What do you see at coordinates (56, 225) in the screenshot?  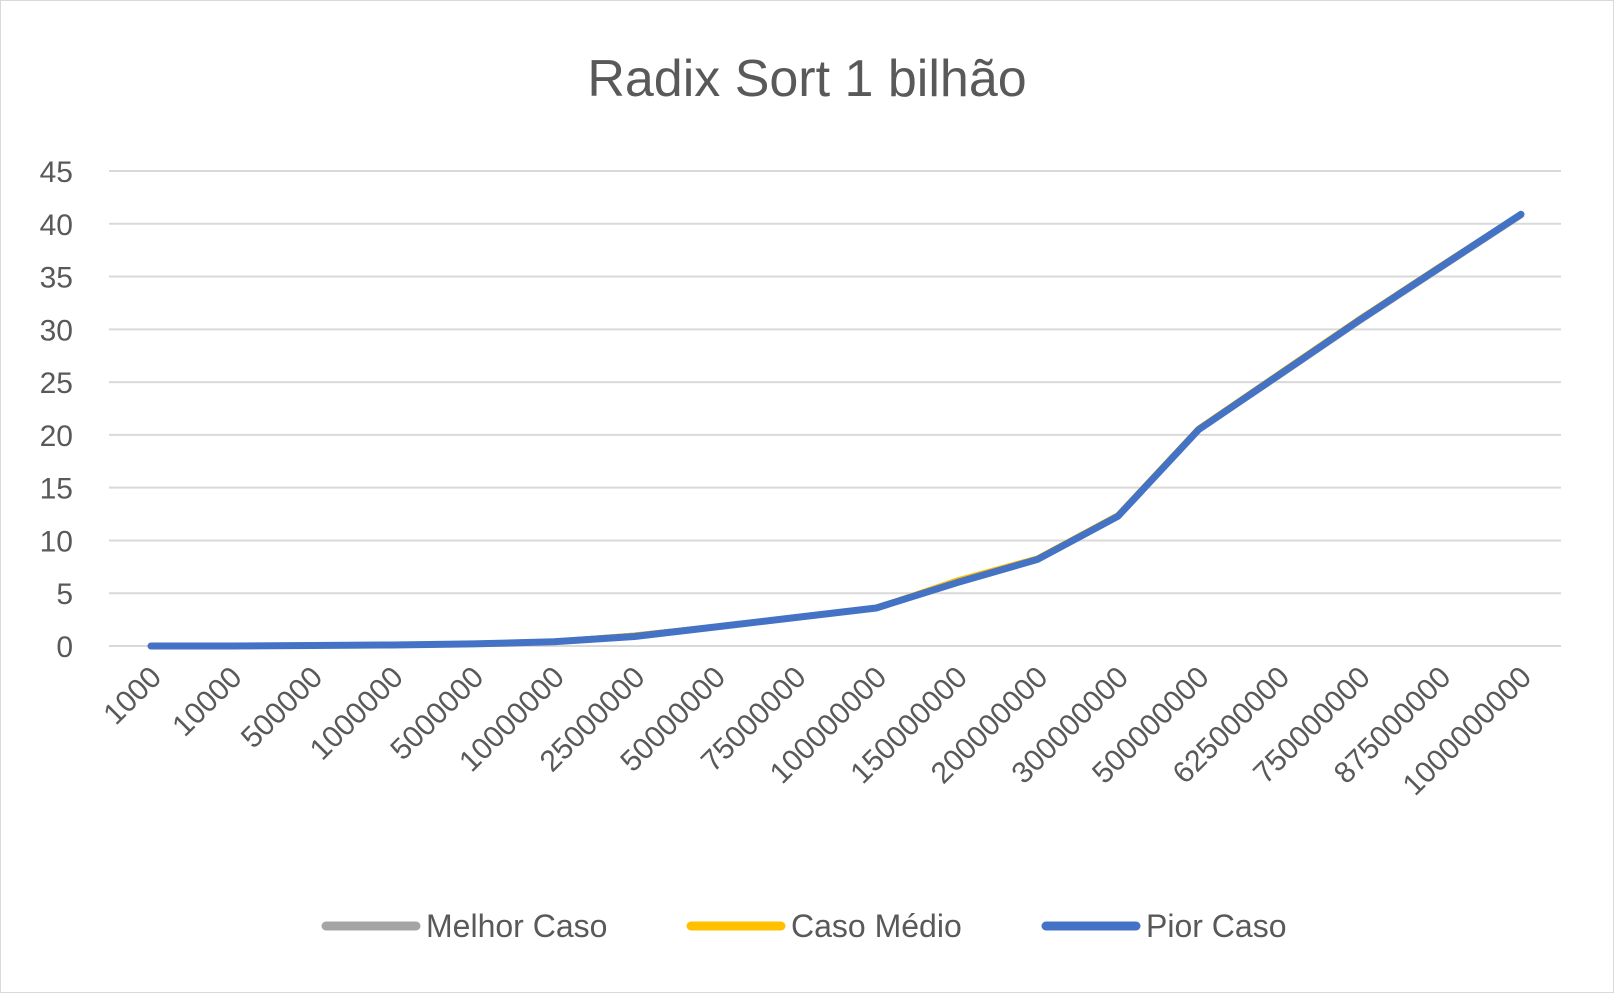 I see `y-tick-label: 40` at bounding box center [56, 225].